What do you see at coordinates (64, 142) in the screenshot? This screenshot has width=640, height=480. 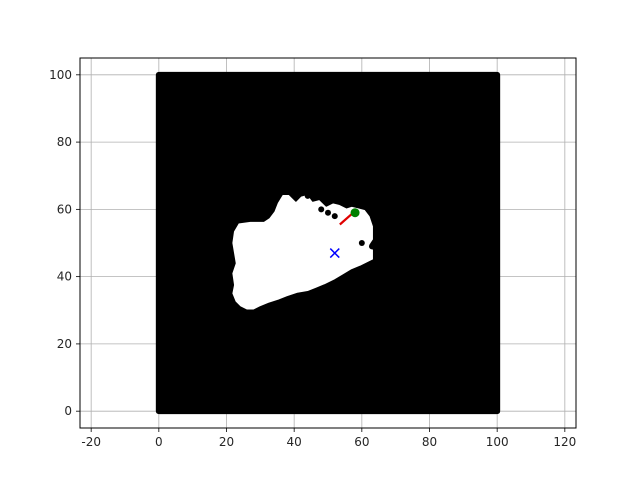 I see `y-tick-label: 80` at bounding box center [64, 142].